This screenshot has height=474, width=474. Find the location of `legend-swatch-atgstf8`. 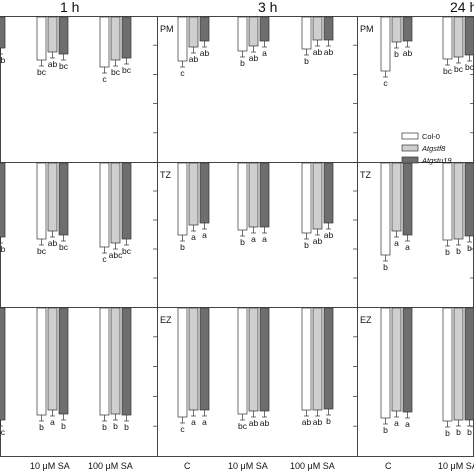

legend-swatch-atgstf8 is located at coordinates (410, 148).